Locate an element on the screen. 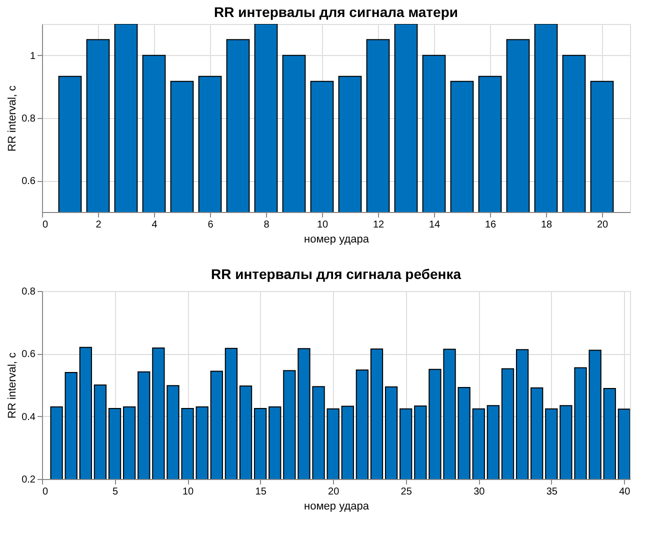 The height and width of the screenshot is (553, 661). x-tick-label: 2 is located at coordinates (99, 225).